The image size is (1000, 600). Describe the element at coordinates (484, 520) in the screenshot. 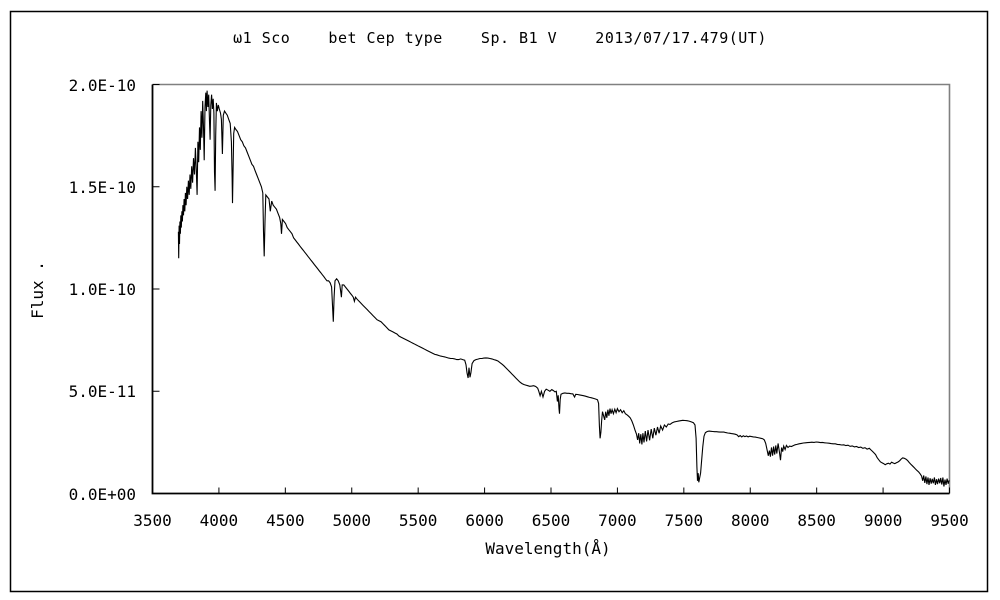

I see `x-tick-label: 6000` at that location.